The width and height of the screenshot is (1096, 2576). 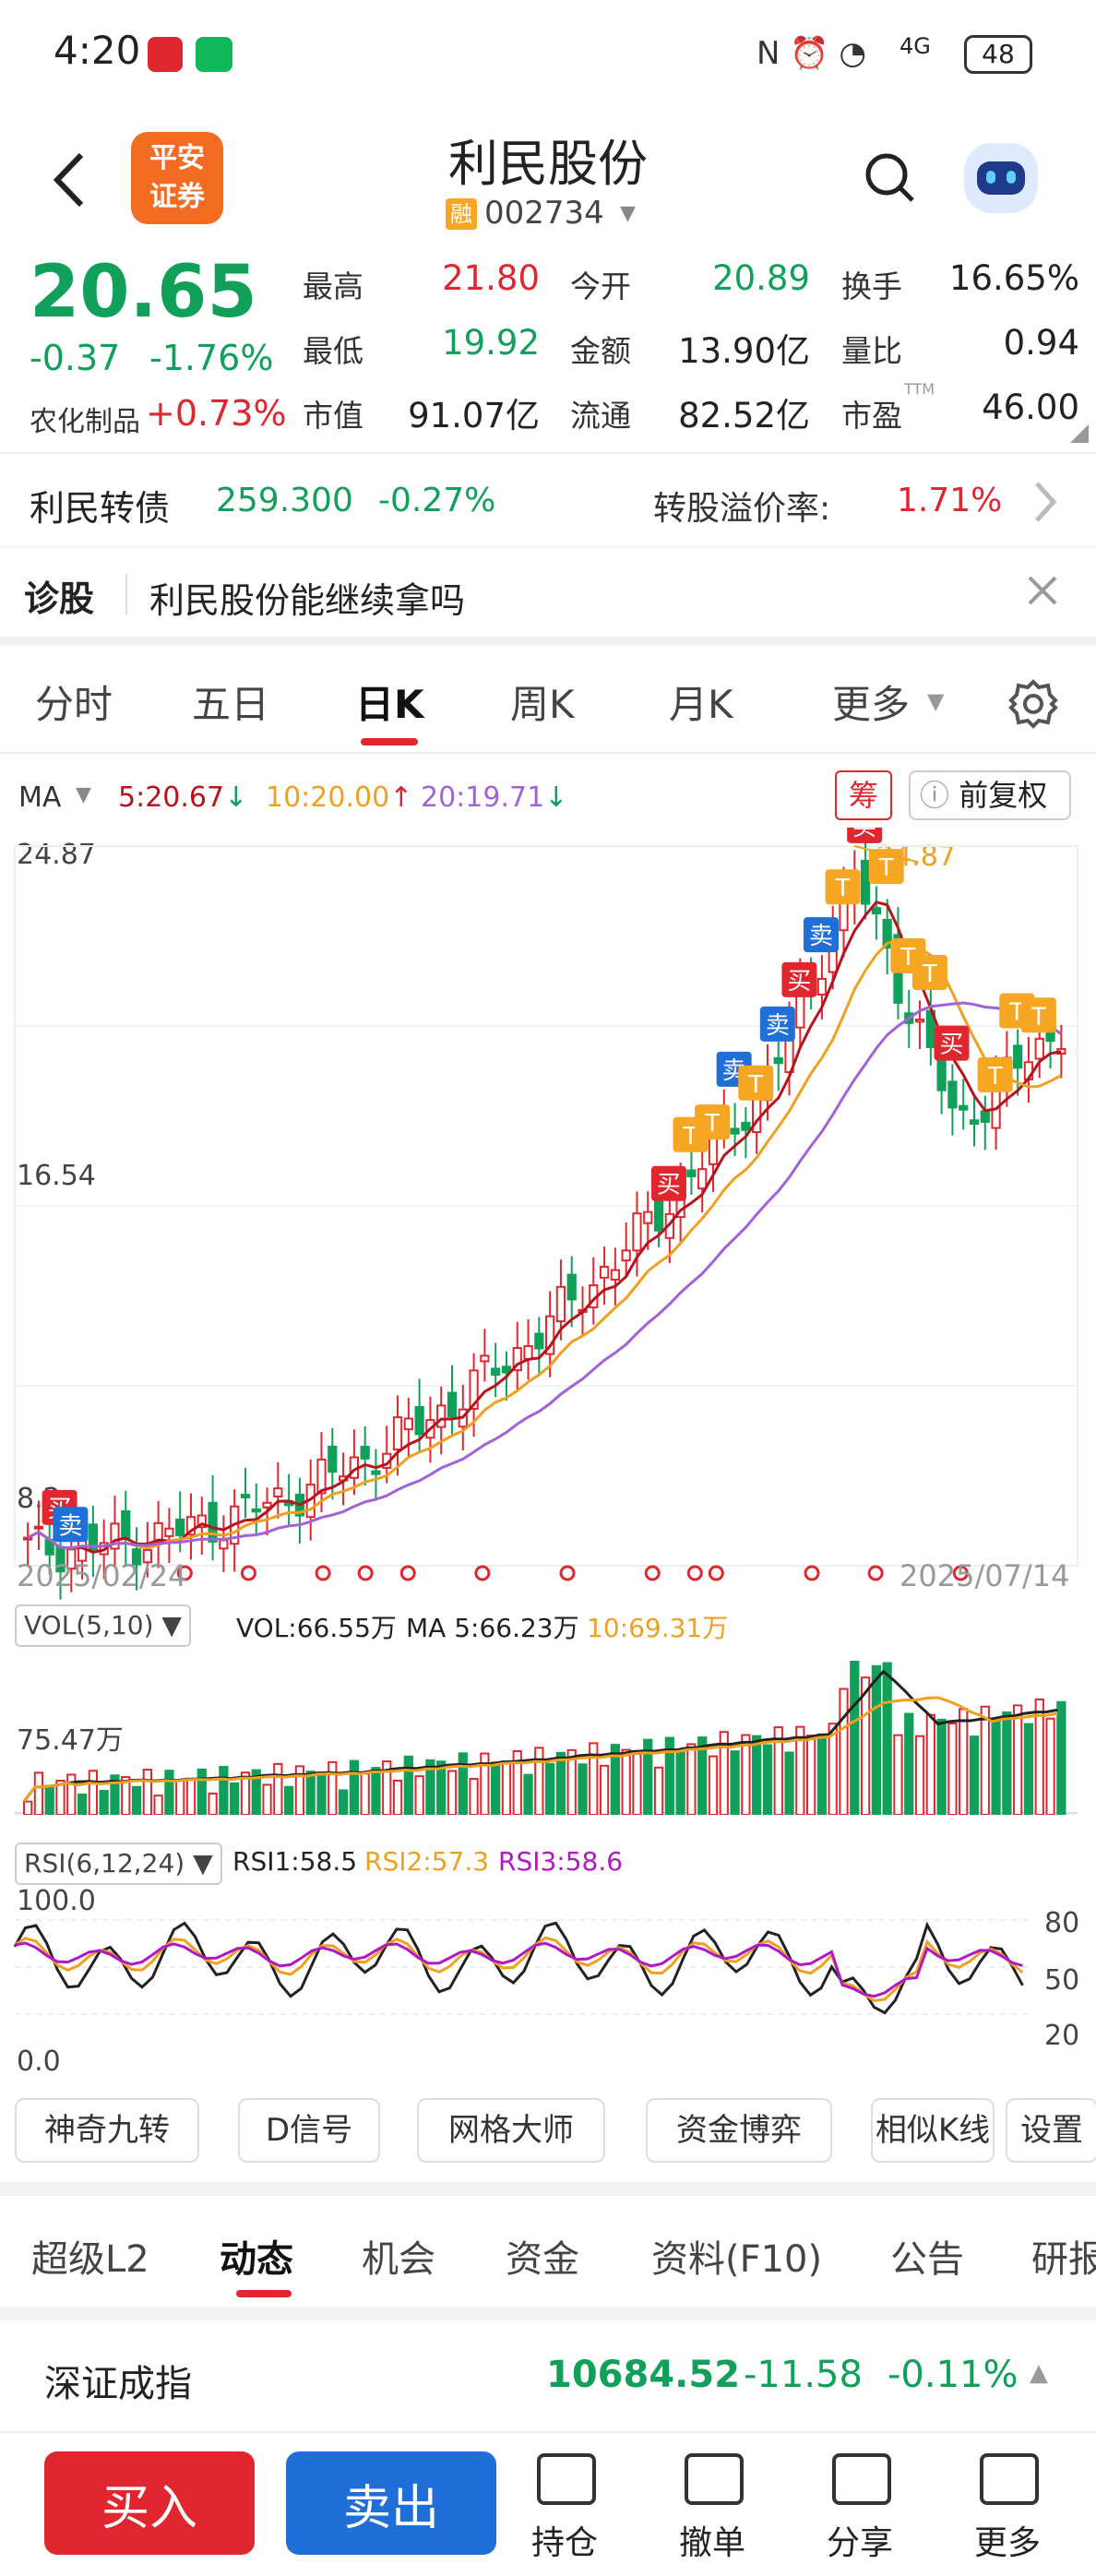 What do you see at coordinates (548, 2375) in the screenshot?
I see `index-ticker: 深证成指 10684.52 -11.58 -0.11% ▲` at bounding box center [548, 2375].